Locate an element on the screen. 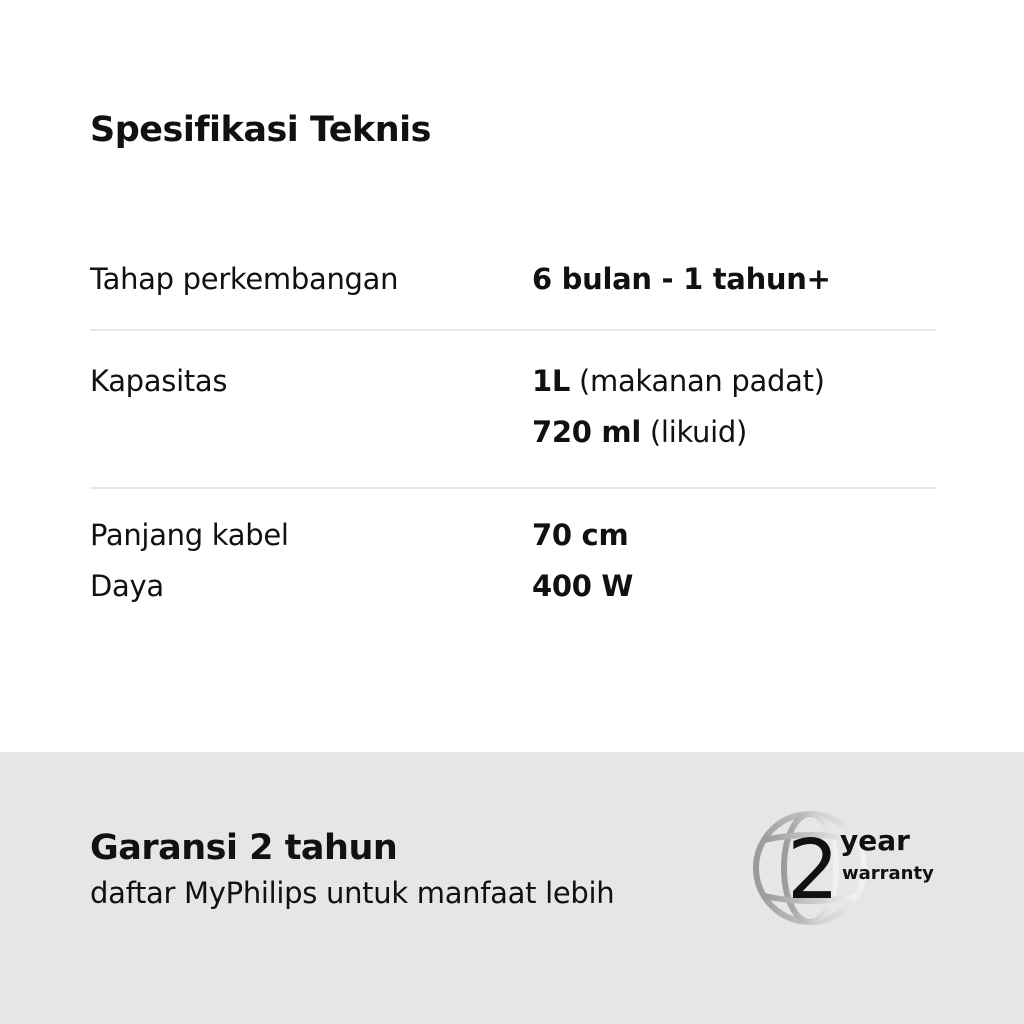 The width and height of the screenshot is (1024, 1024). spec-value-note: (likuid) is located at coordinates (694, 432).